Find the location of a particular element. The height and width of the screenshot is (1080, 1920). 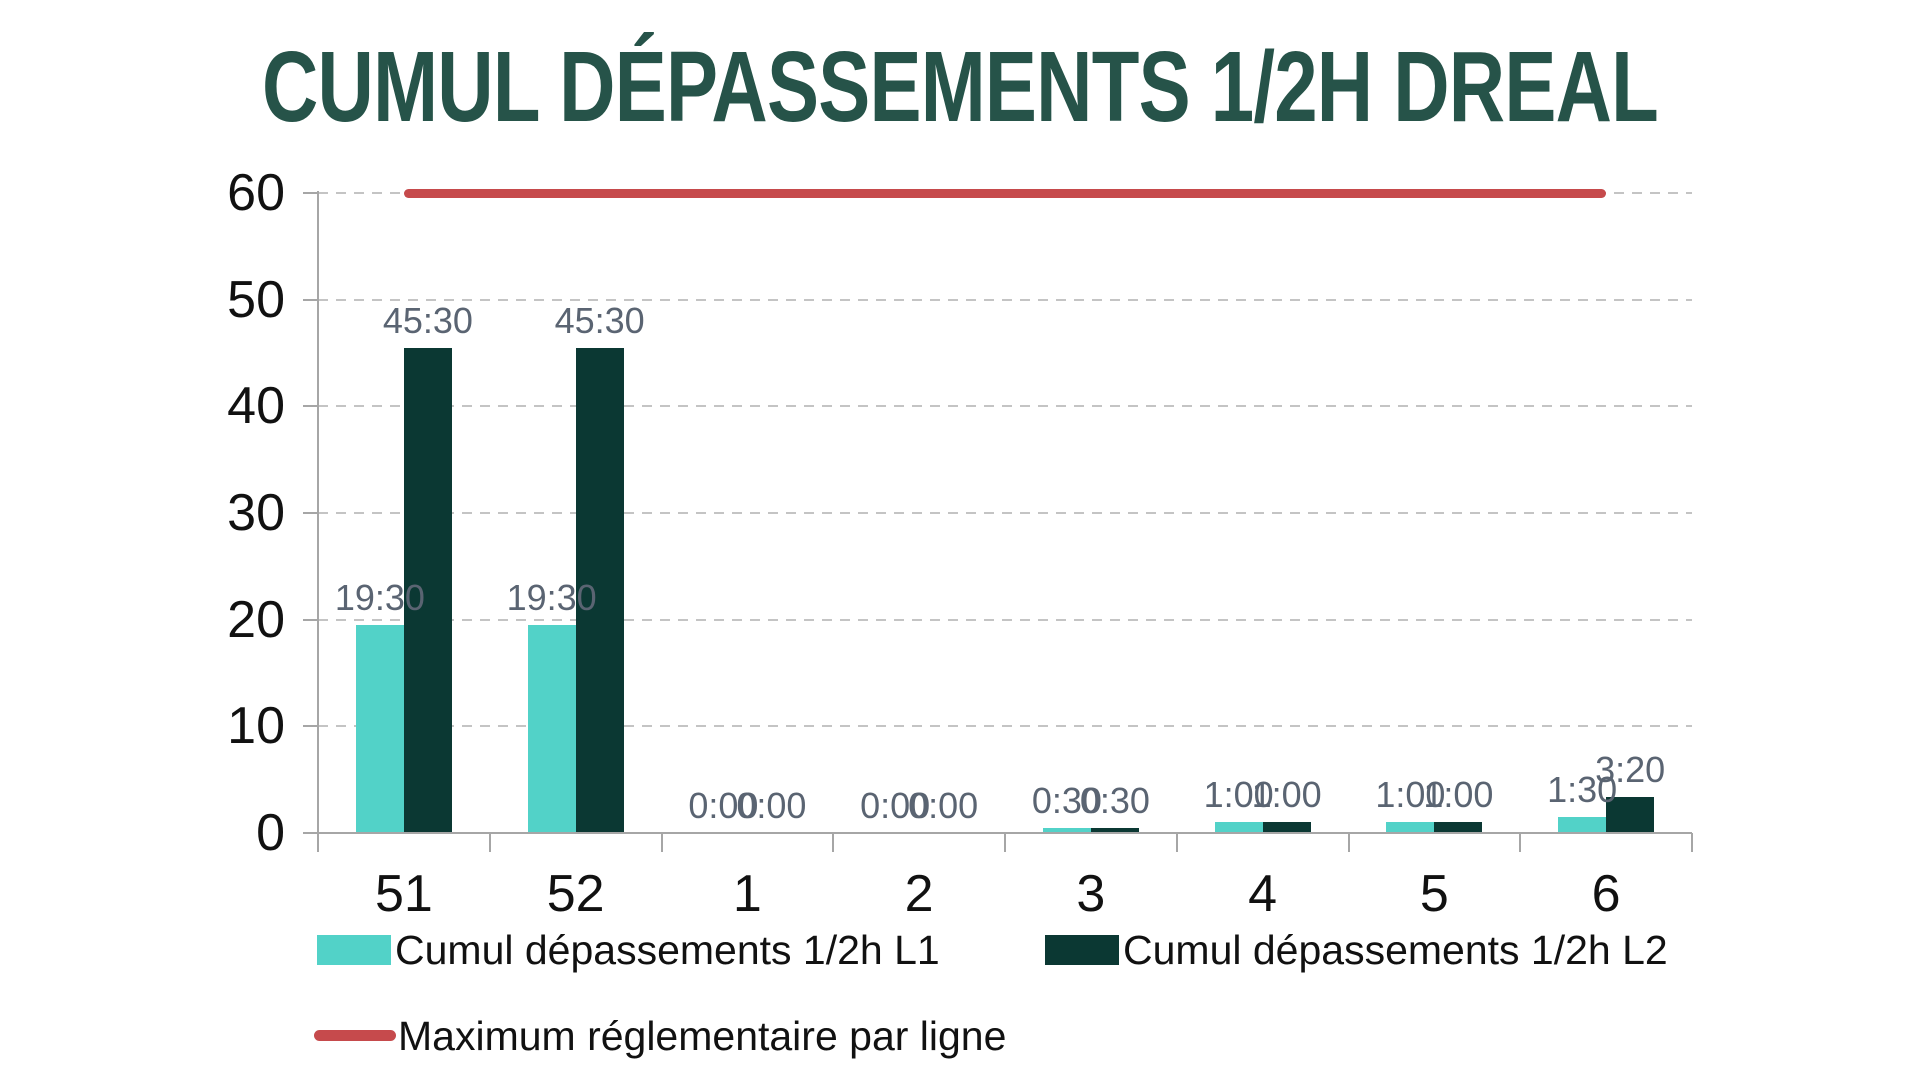

data-label-l2-week-1: 0:00 is located at coordinates (771, 805).